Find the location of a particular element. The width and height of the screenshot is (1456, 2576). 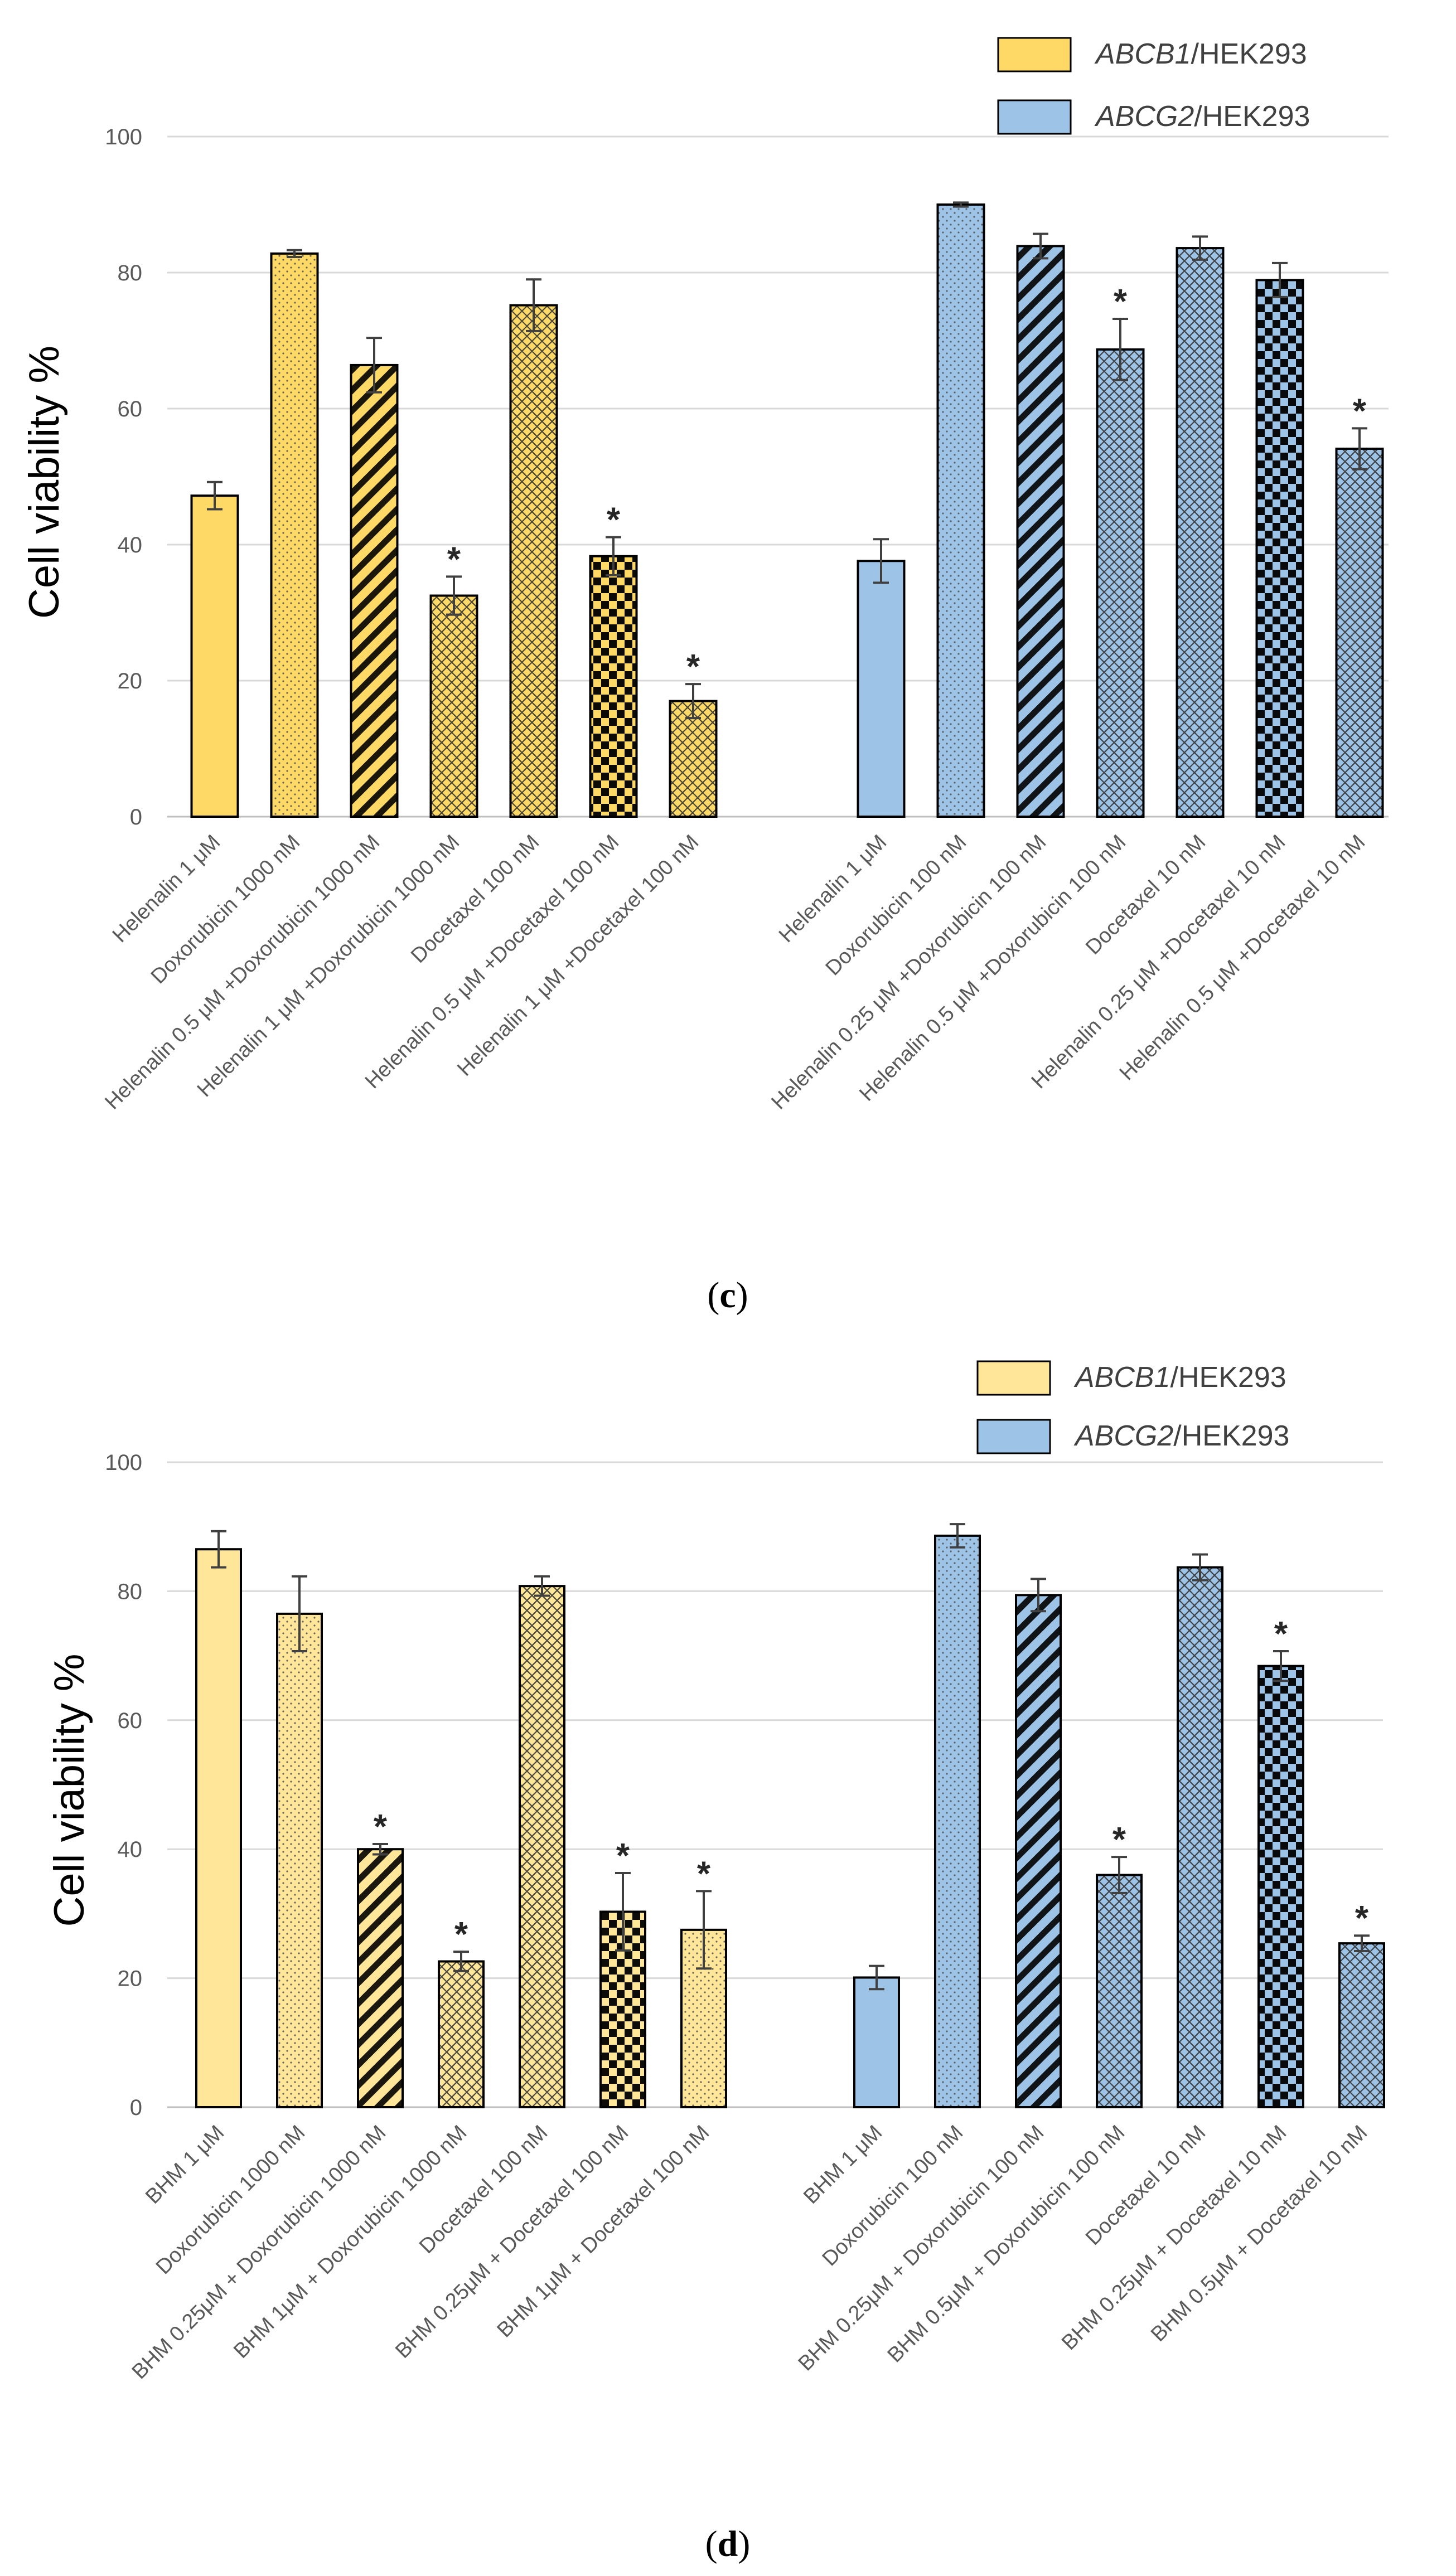

category-label: Helenalin 0.5 μM +Doxorubicin 1000 nM is located at coordinates (242, 972).